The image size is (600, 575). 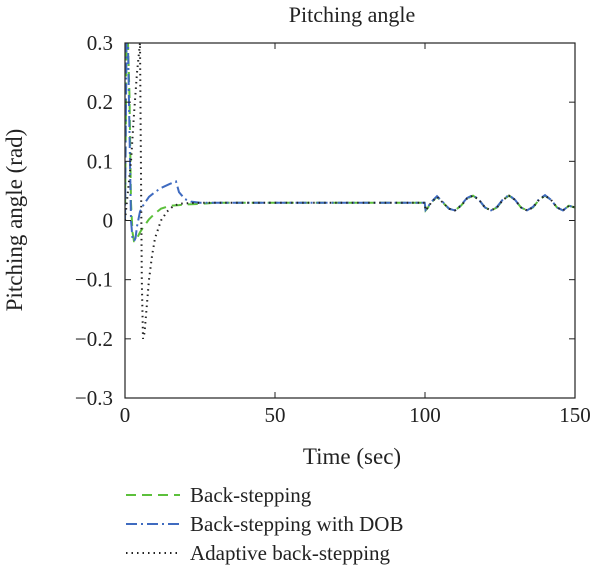 I want to click on x-tick-label: 50, so click(x=275, y=415).